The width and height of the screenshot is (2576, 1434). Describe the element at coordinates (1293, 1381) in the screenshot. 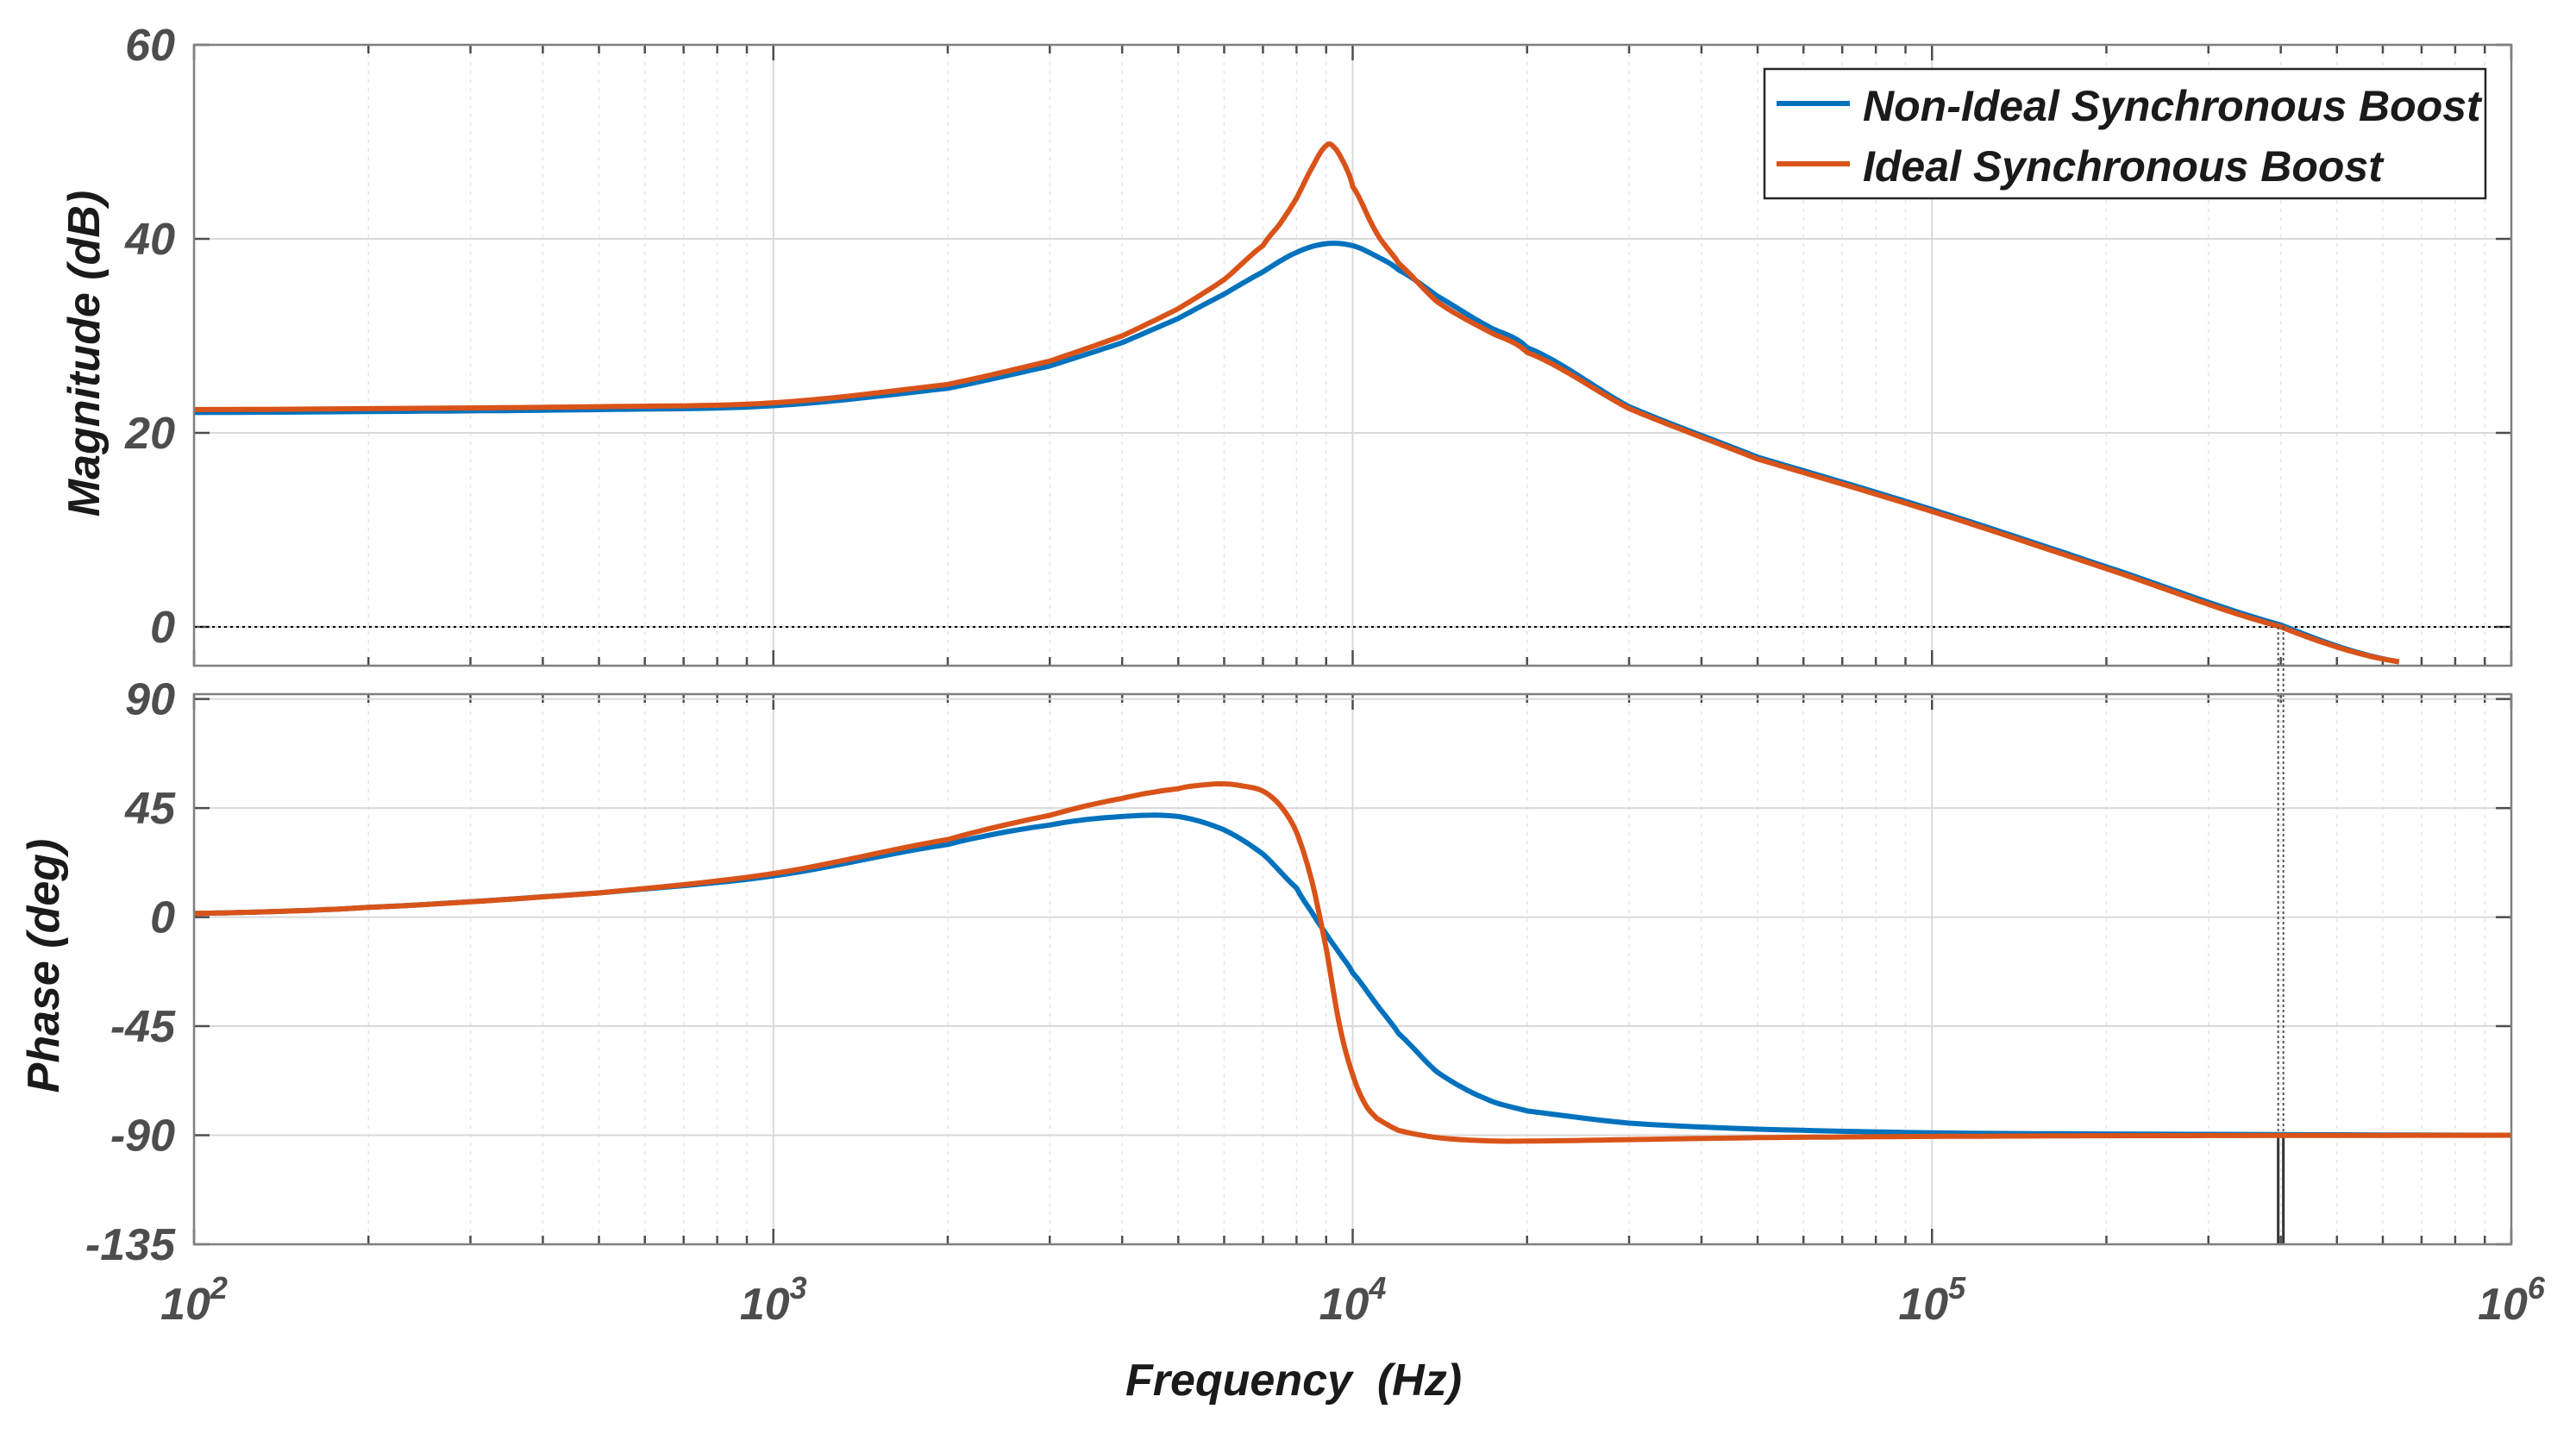

I see `x-axis-label: Frequency (Hz)` at that location.